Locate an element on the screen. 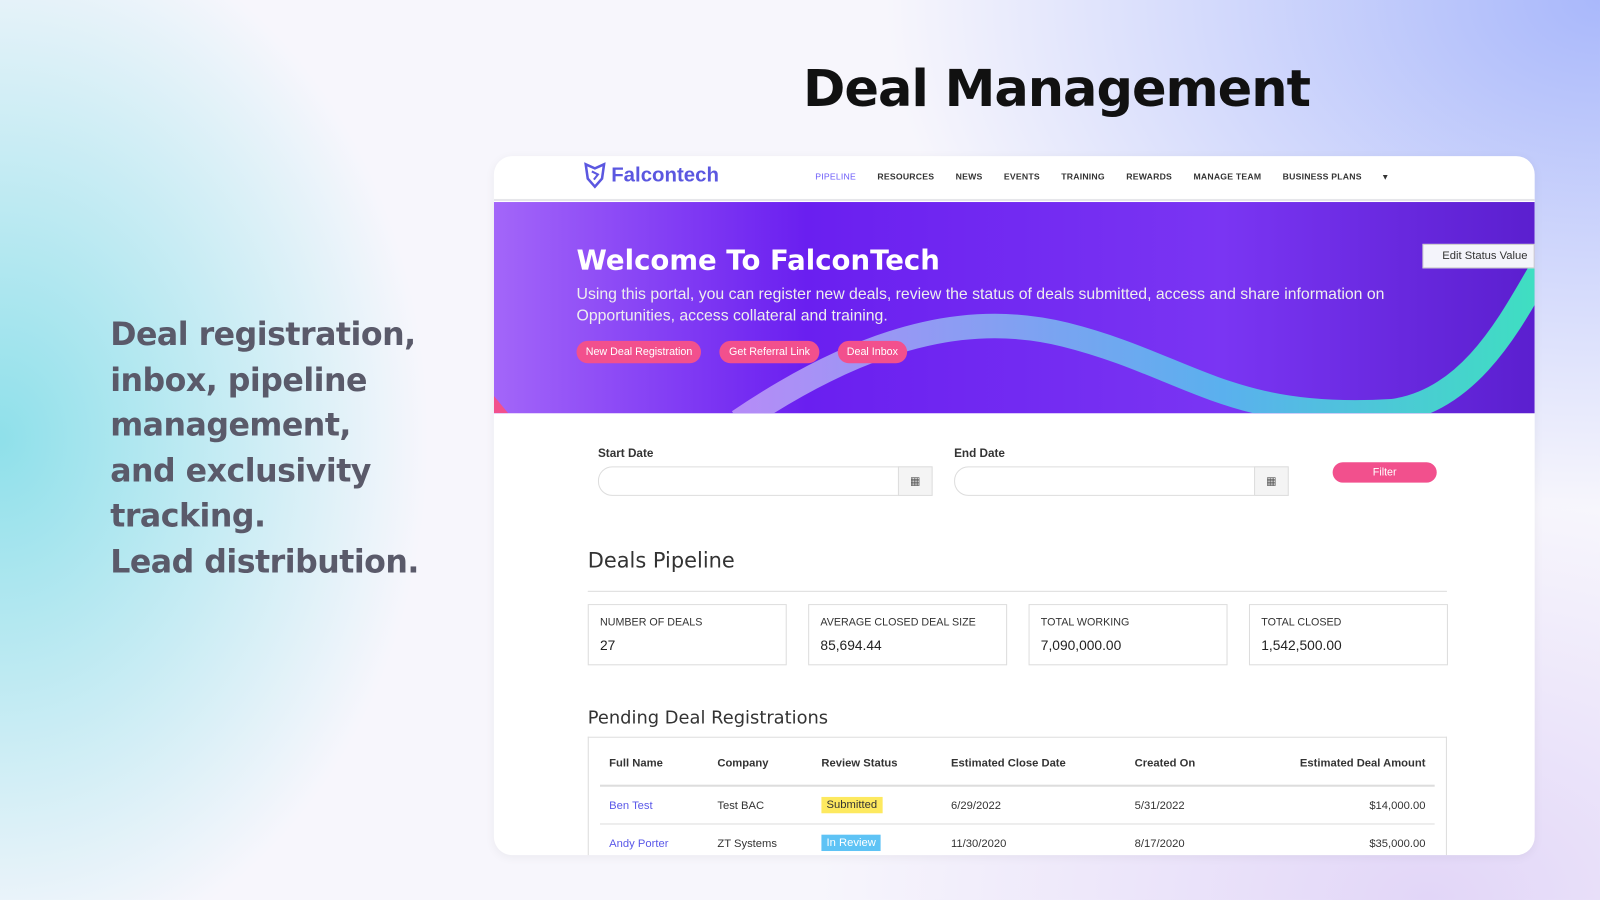 This screenshot has width=1600, height=900. stat-label: AVERAGE CLOSED DEAL SIZE is located at coordinates (898, 622).